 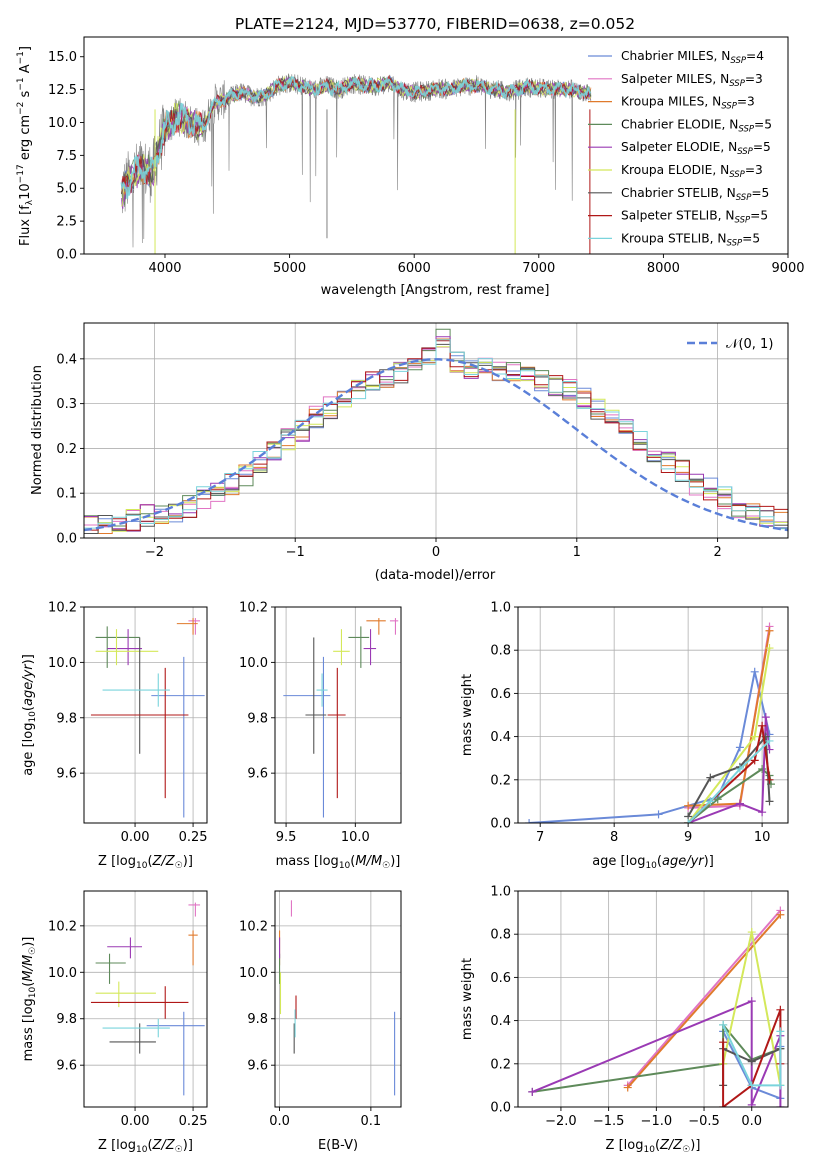 What do you see at coordinates (679, 147) in the screenshot?
I see `legend-part: Salpeter ELODIE, N` at bounding box center [679, 147].